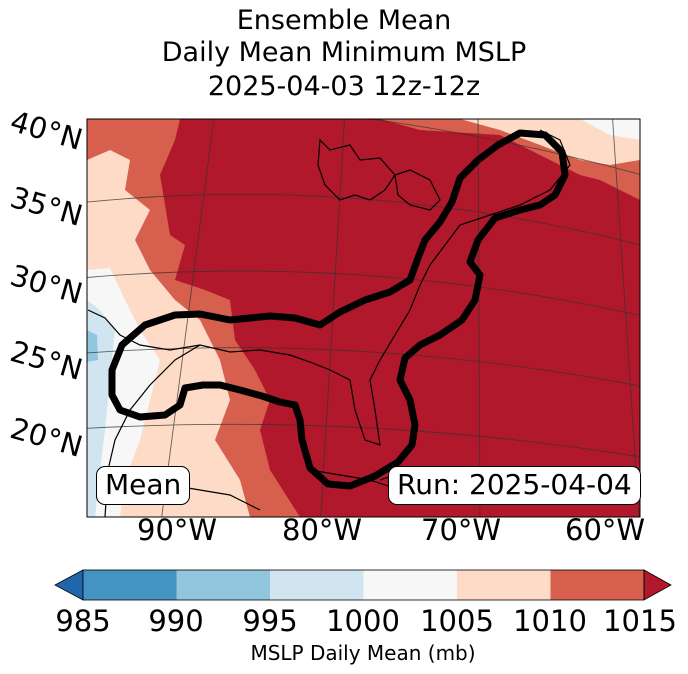 Image resolution: width=688 pixels, height=674 pixels. I want to click on pressure-field-1000-ne, so click(610, 129).